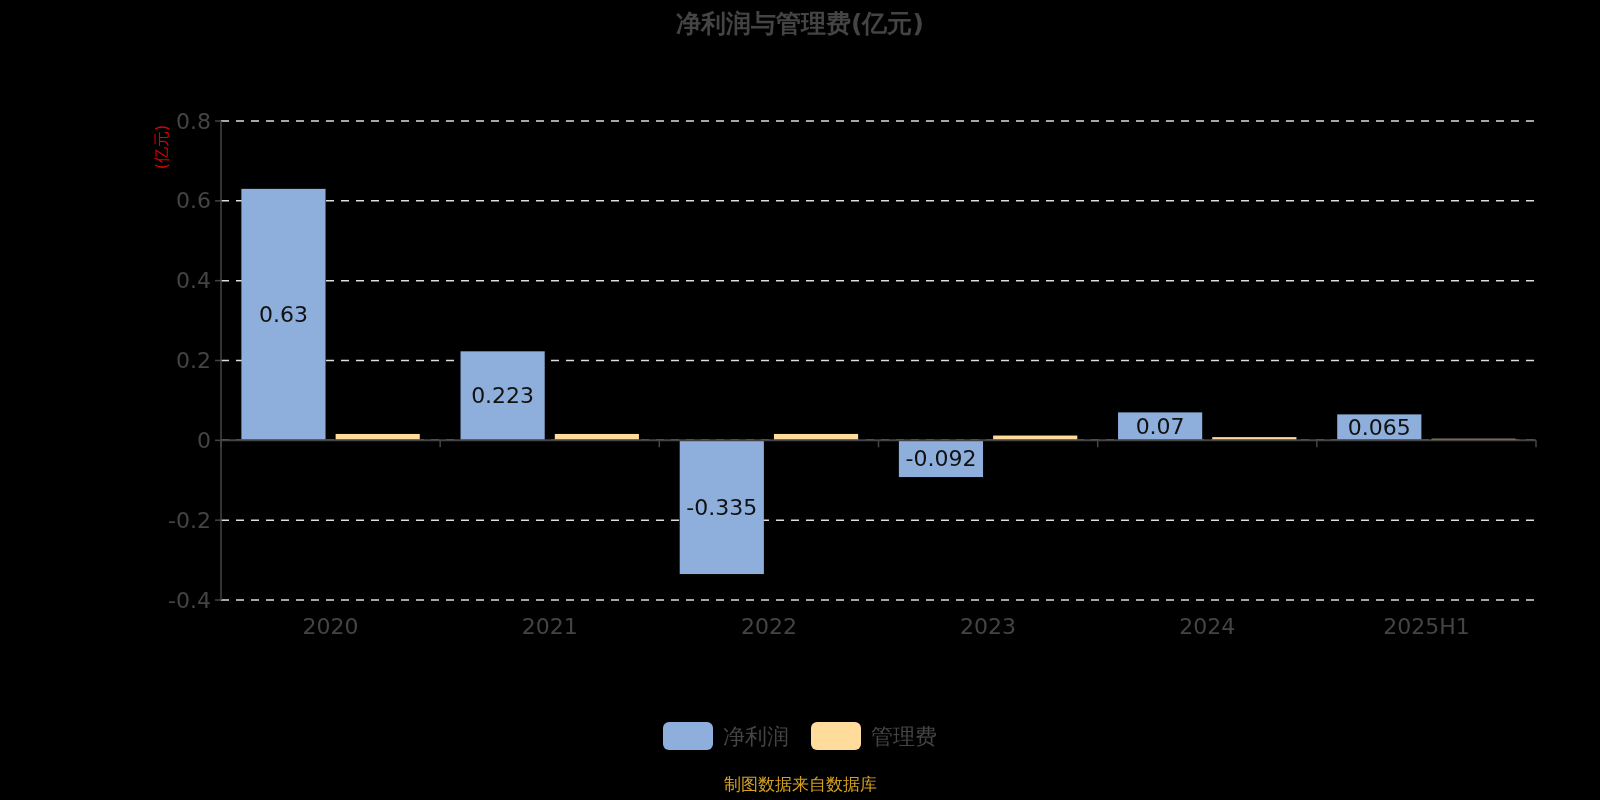 The width and height of the screenshot is (1600, 800). Describe the element at coordinates (904, 736) in the screenshot. I see `legend-label: 管理费` at that location.